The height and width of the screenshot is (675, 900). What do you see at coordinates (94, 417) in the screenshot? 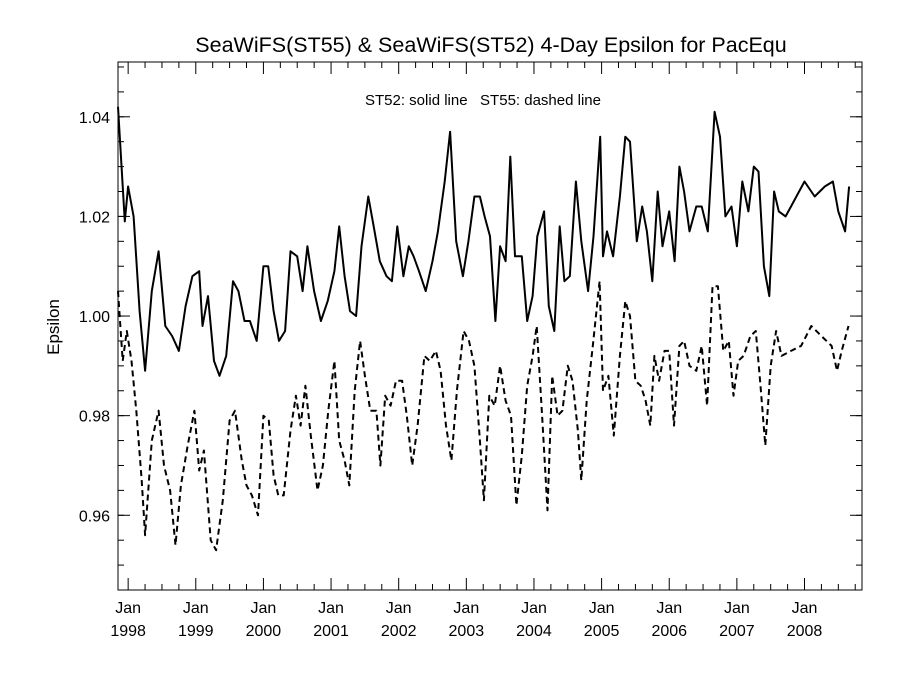
I see `y-tick-label: 0.98` at bounding box center [94, 417].